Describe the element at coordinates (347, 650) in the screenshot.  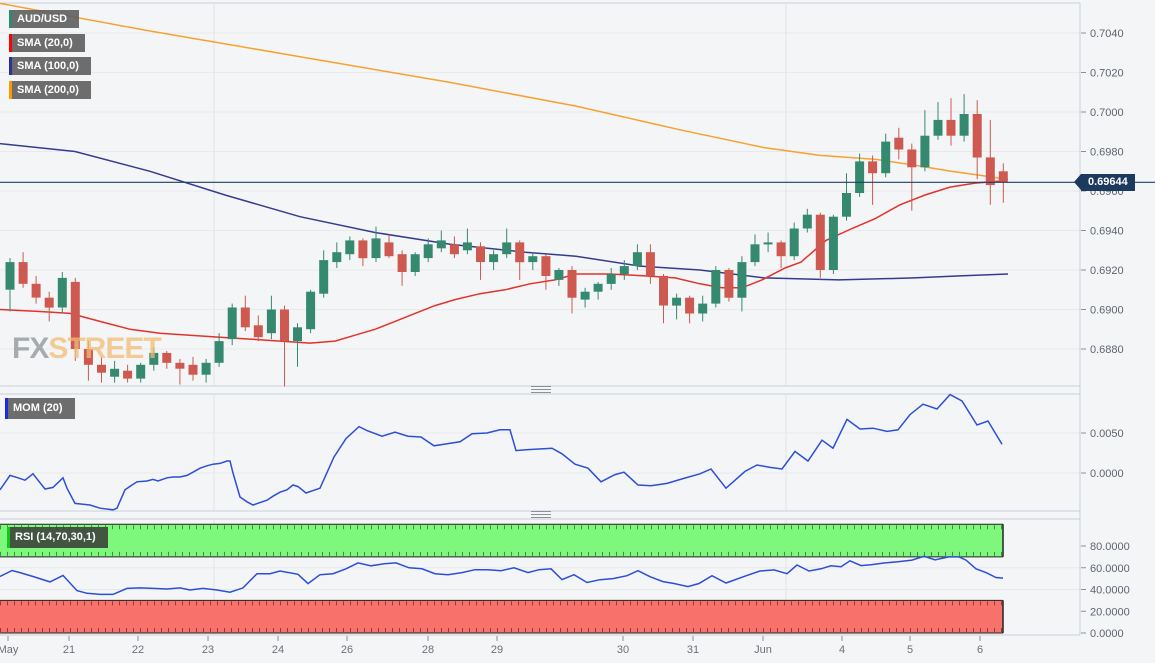
I see `axis-label: 26` at that location.